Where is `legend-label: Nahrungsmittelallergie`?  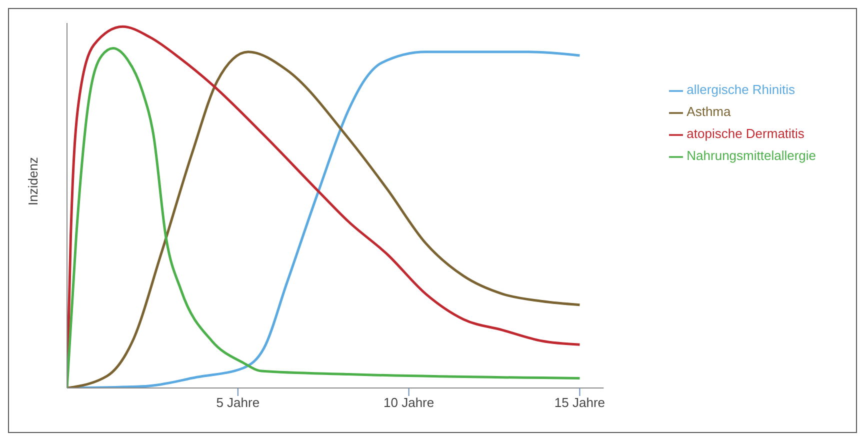
legend-label: Nahrungsmittelallergie is located at coordinates (751, 155).